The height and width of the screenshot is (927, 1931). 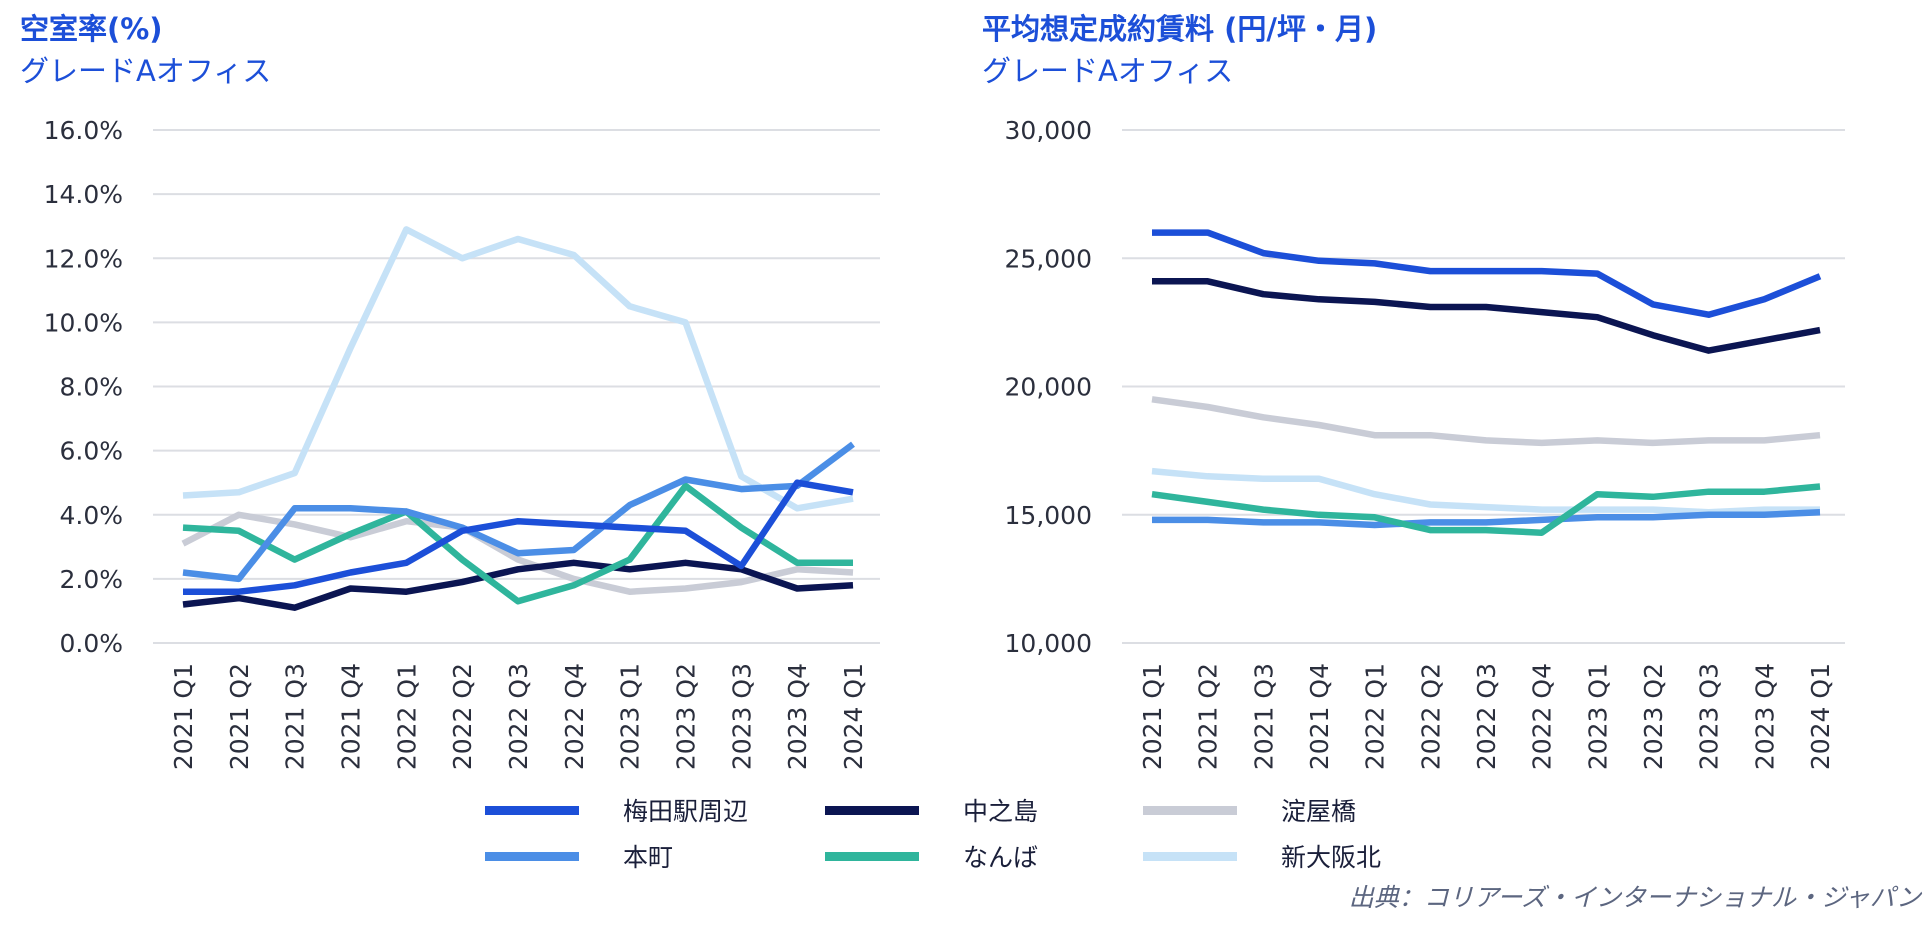 I want to click on rent-x-tick-label: 2022 Q3, so click(x=1486, y=716).